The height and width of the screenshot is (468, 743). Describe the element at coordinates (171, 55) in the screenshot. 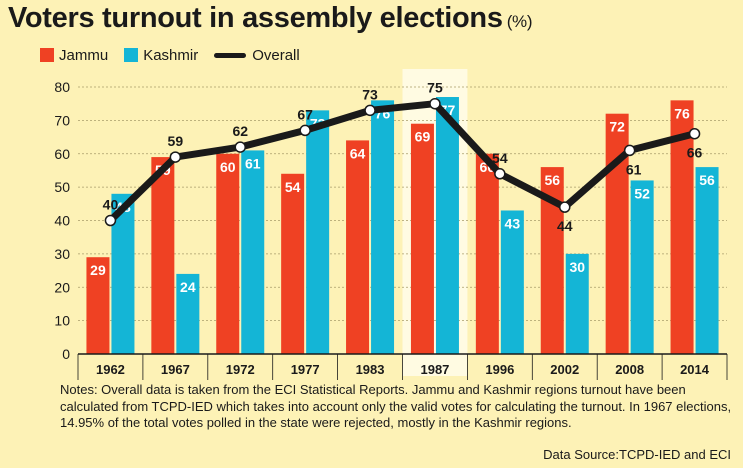

I see `legend-label-kashmir: Kashmir` at that location.